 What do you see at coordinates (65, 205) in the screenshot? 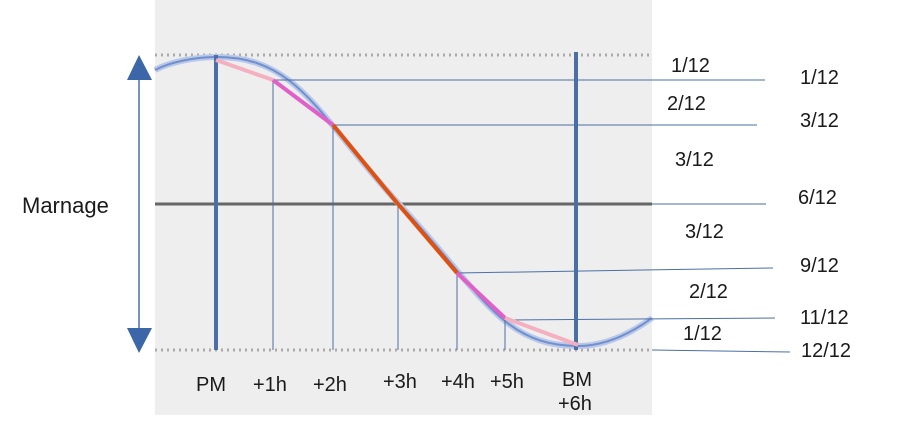
I see `marnage-label: Marnage` at bounding box center [65, 205].